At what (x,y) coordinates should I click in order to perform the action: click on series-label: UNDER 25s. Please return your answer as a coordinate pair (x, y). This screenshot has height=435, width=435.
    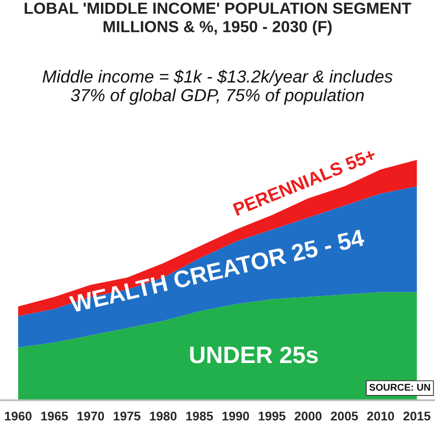
    Looking at the image, I should click on (254, 355).